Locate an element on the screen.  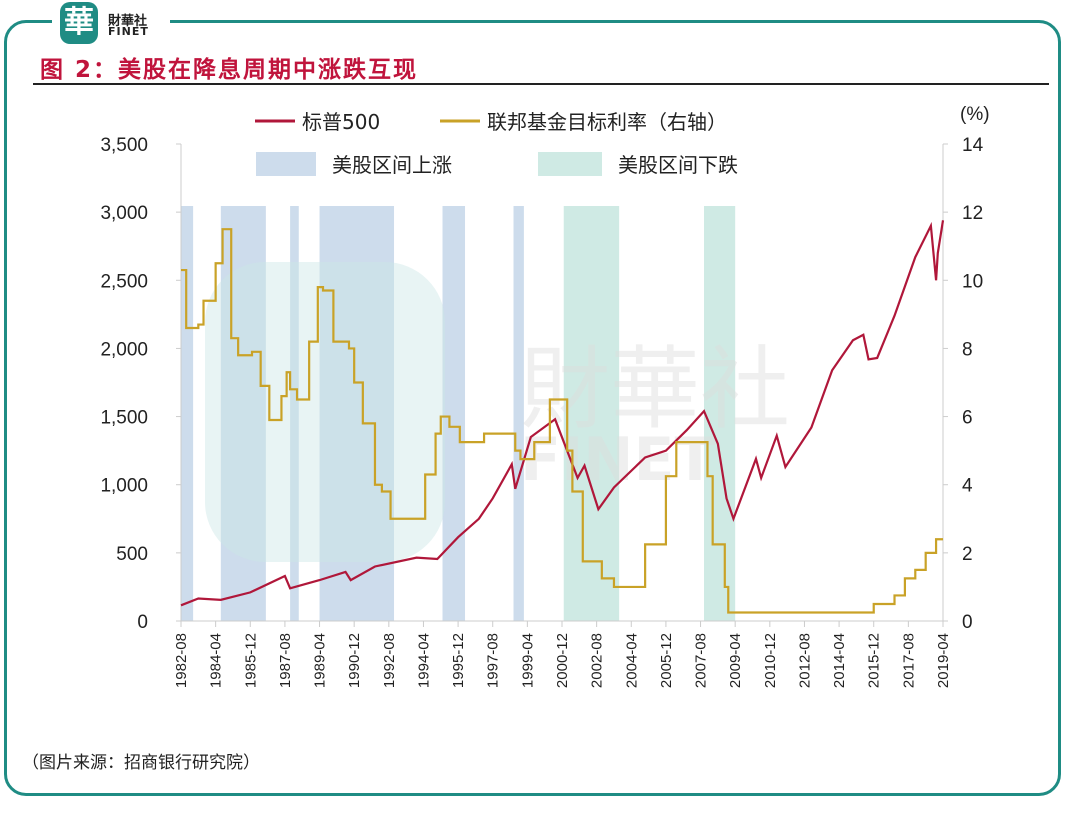
legend-down-swatch is located at coordinates (570, 164).